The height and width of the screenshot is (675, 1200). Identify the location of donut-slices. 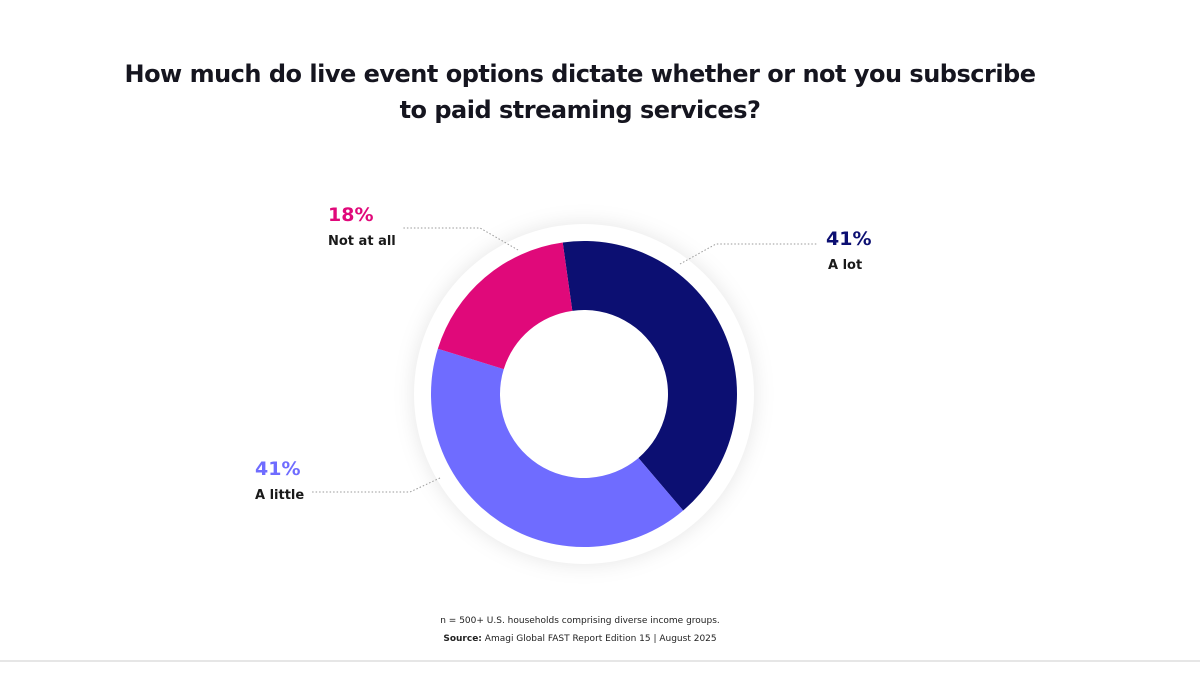
(584, 394).